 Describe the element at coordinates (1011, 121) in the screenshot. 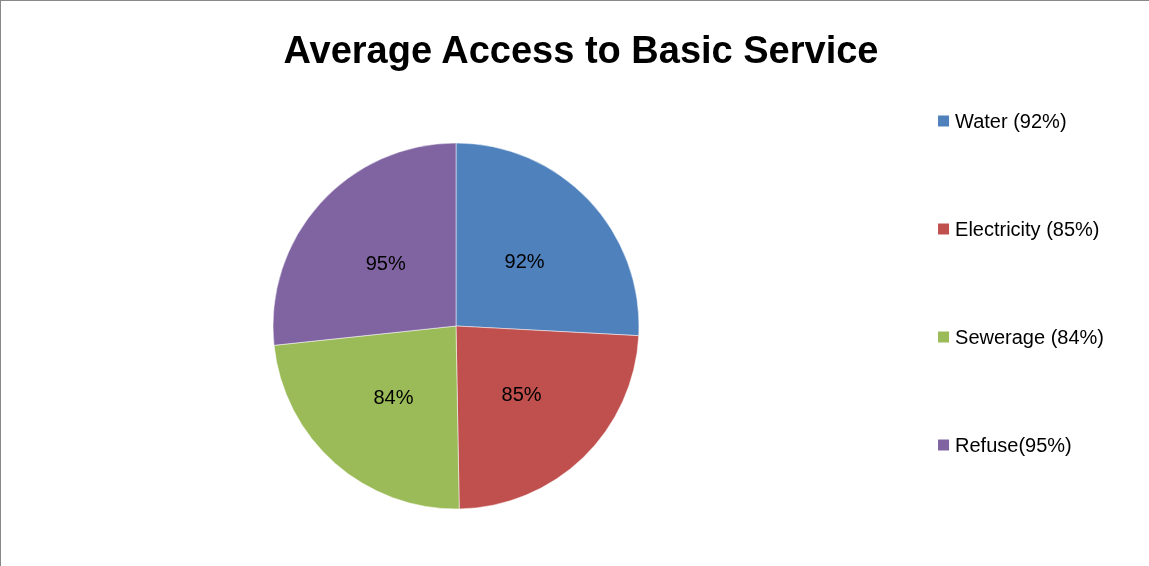

I see `legend-label: Water (92%)` at that location.